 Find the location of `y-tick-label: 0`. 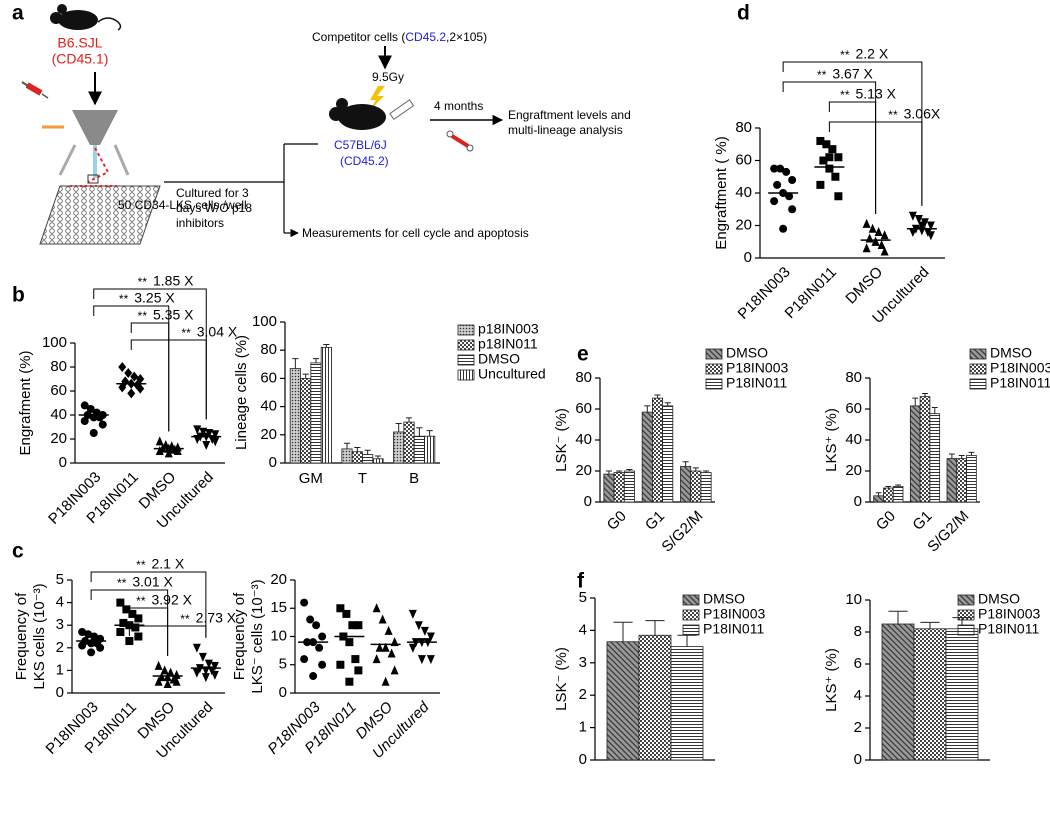

y-tick-label: 0 is located at coordinates (748, 257).